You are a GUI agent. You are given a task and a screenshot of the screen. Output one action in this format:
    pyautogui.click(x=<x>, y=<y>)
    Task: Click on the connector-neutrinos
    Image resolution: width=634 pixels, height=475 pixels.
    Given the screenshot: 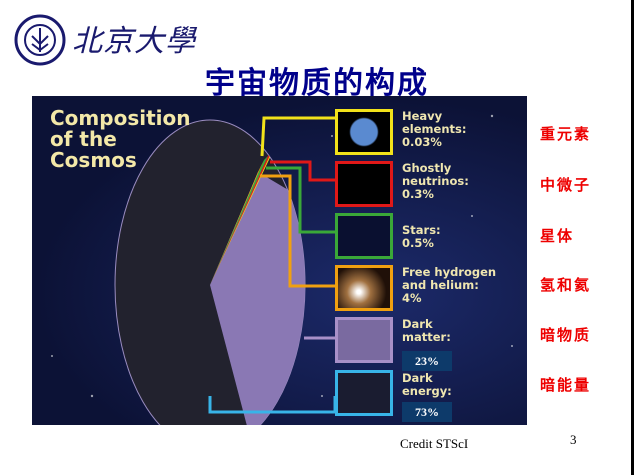 What is the action you would take?
    pyautogui.click(x=302, y=171)
    